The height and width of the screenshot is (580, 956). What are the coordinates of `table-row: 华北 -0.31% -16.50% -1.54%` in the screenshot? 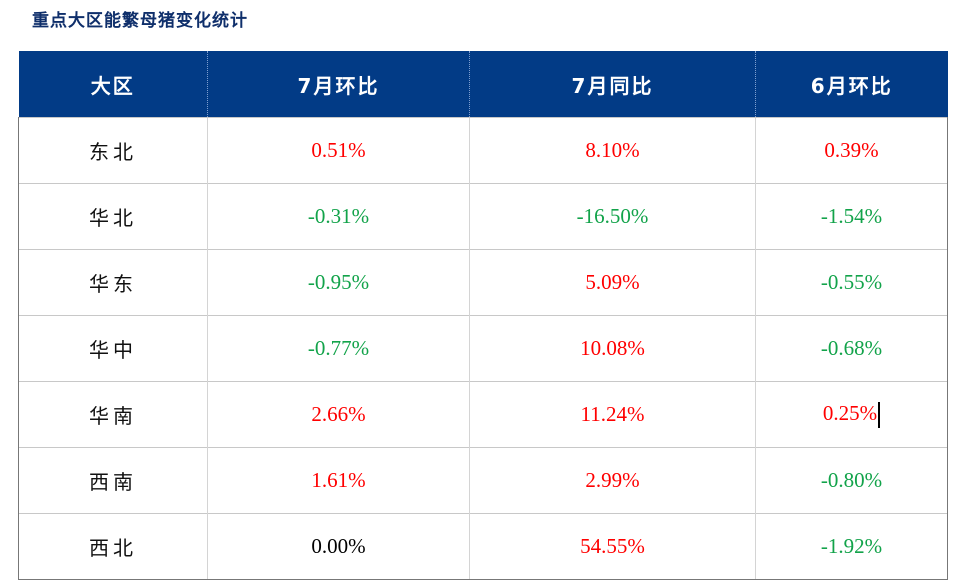 It's located at (483, 216).